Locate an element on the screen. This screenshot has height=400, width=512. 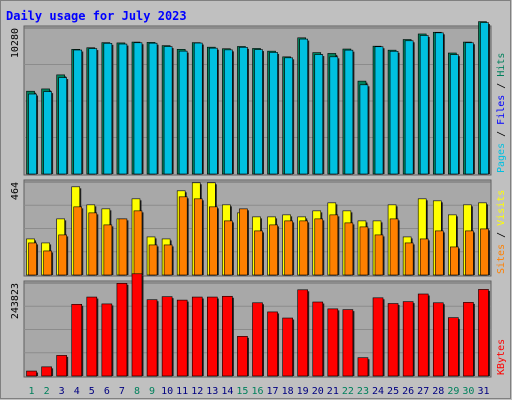
legend-item-pages: Pages is located at coordinates (501, 158).